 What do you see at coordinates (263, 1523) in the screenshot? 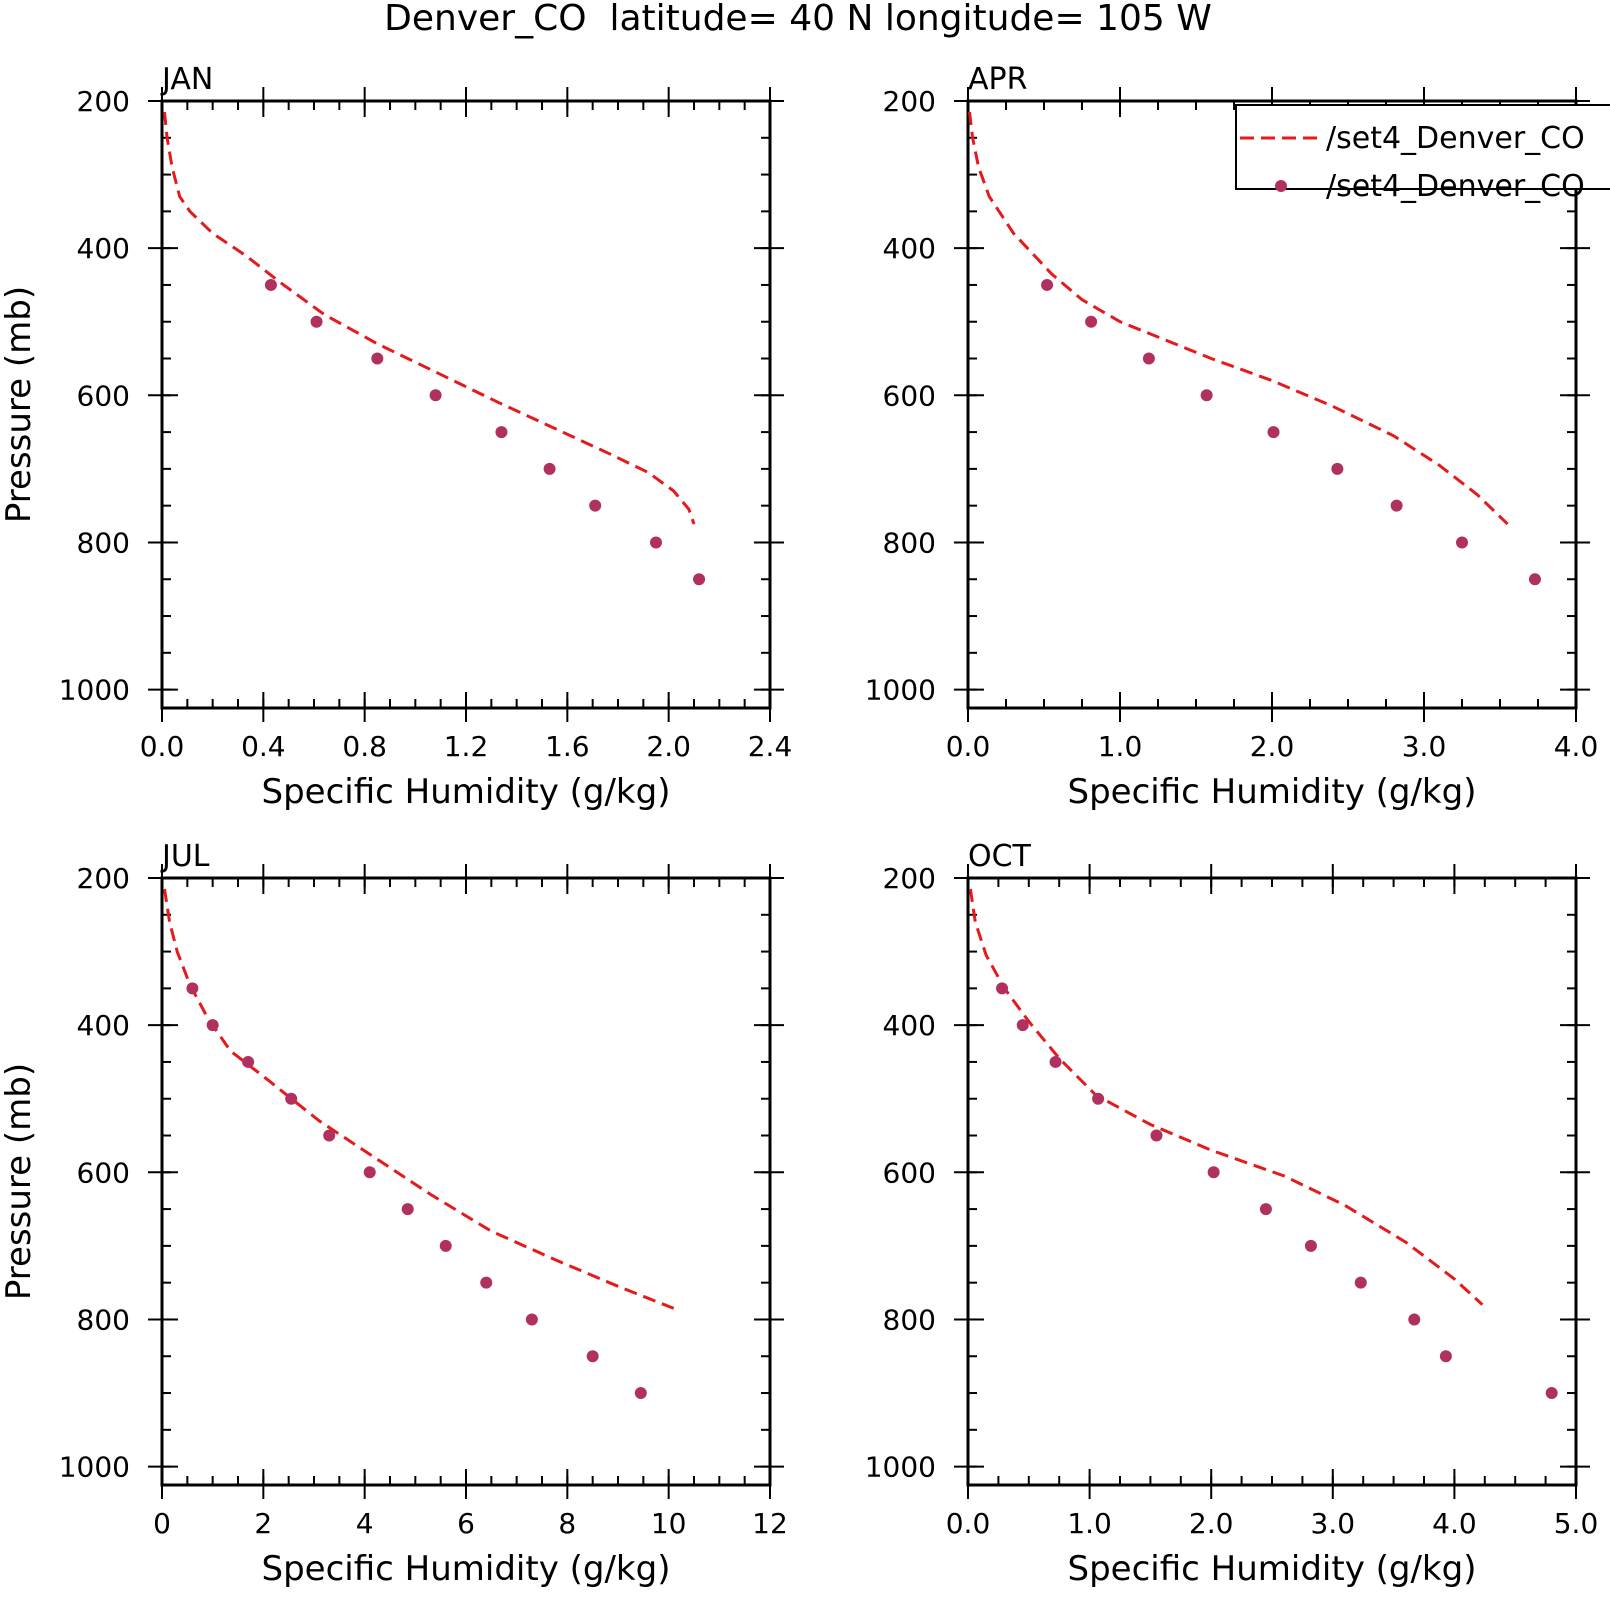
I see `x-tick-label: 2` at bounding box center [263, 1523].